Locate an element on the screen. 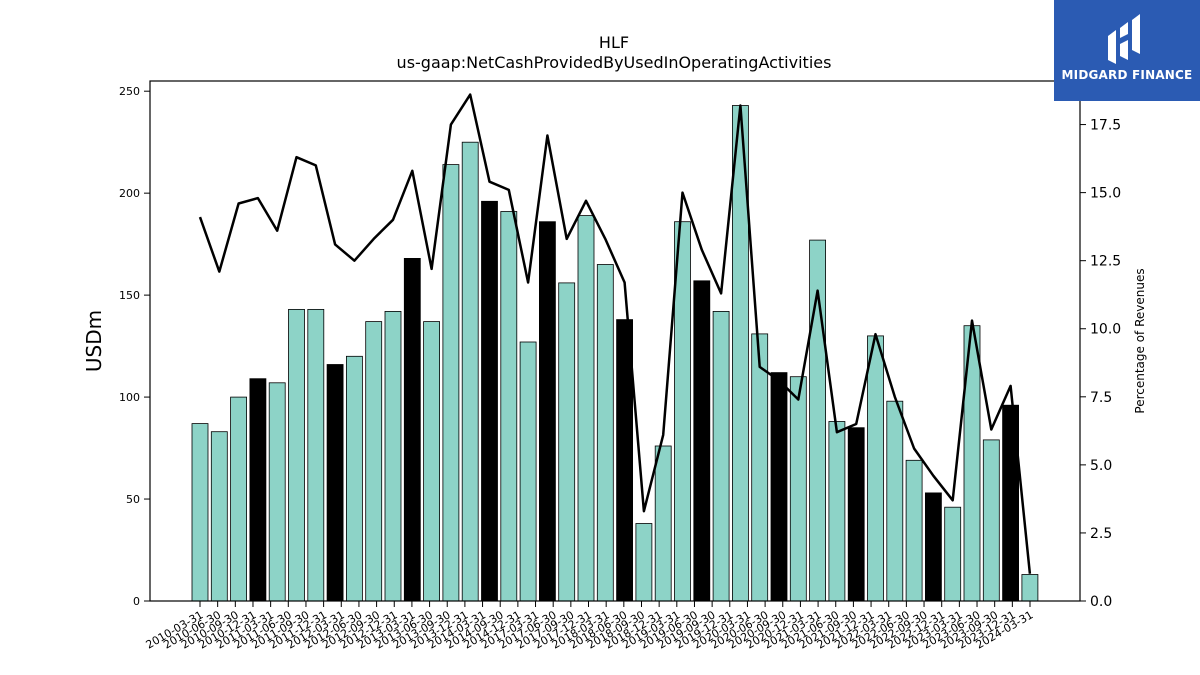 Image resolution: width=1200 pixels, height=675 pixels. y2-tick-label: 0.0 is located at coordinates (1101, 602).